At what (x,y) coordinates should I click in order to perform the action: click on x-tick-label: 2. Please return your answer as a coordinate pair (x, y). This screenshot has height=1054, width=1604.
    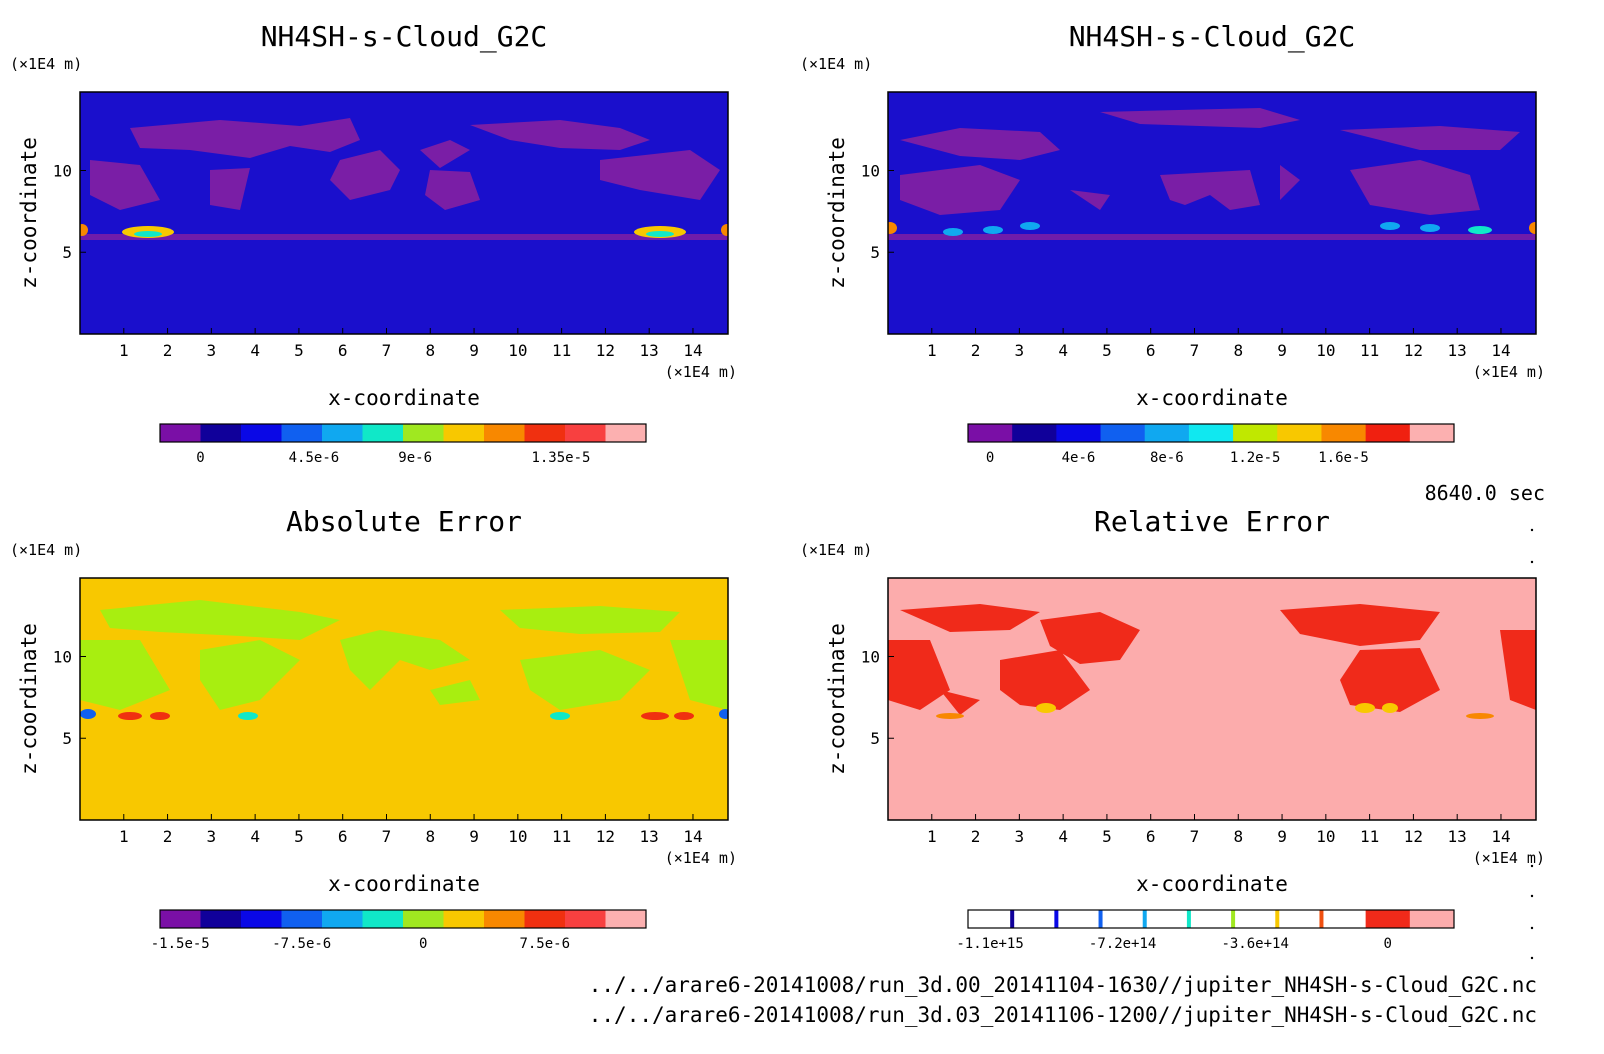
    Looking at the image, I should click on (168, 350).